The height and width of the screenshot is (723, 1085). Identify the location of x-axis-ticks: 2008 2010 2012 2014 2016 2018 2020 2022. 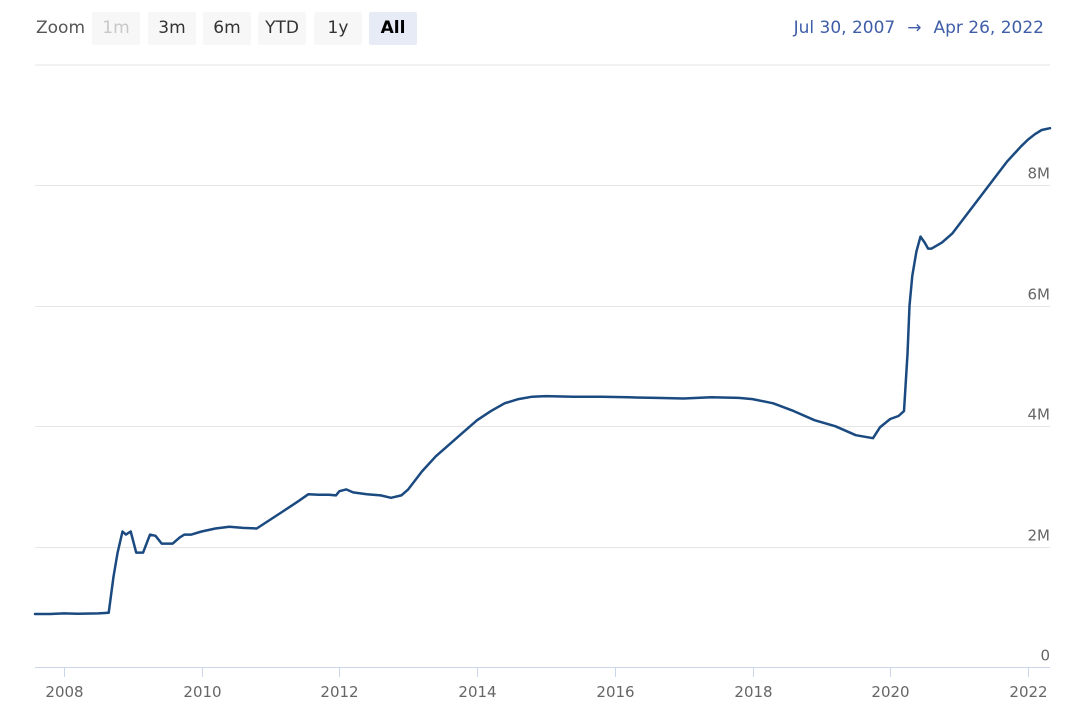
(546, 684).